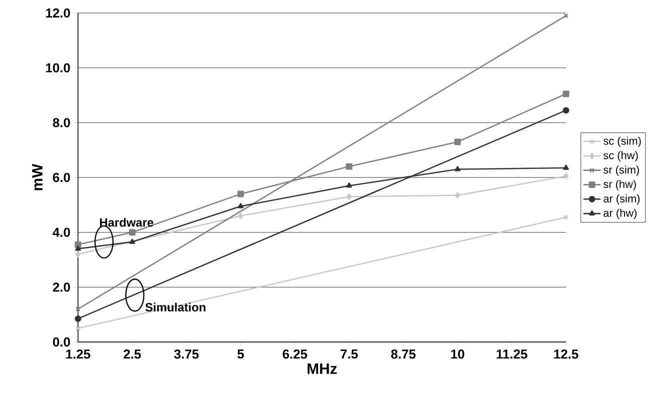  I want to click on x-tick-label: 11.25, so click(512, 354).